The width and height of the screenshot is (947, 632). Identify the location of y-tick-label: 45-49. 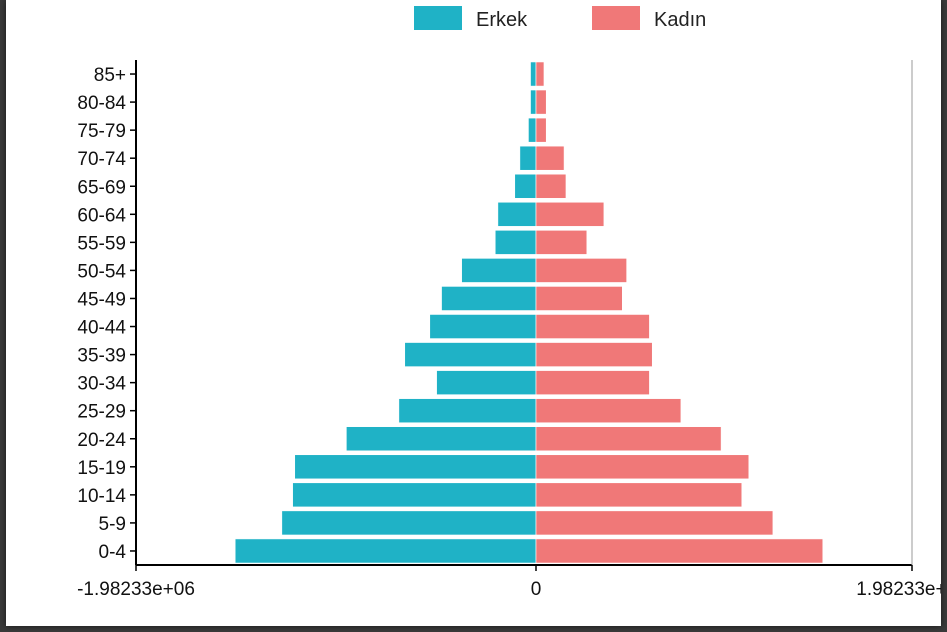
(101, 299).